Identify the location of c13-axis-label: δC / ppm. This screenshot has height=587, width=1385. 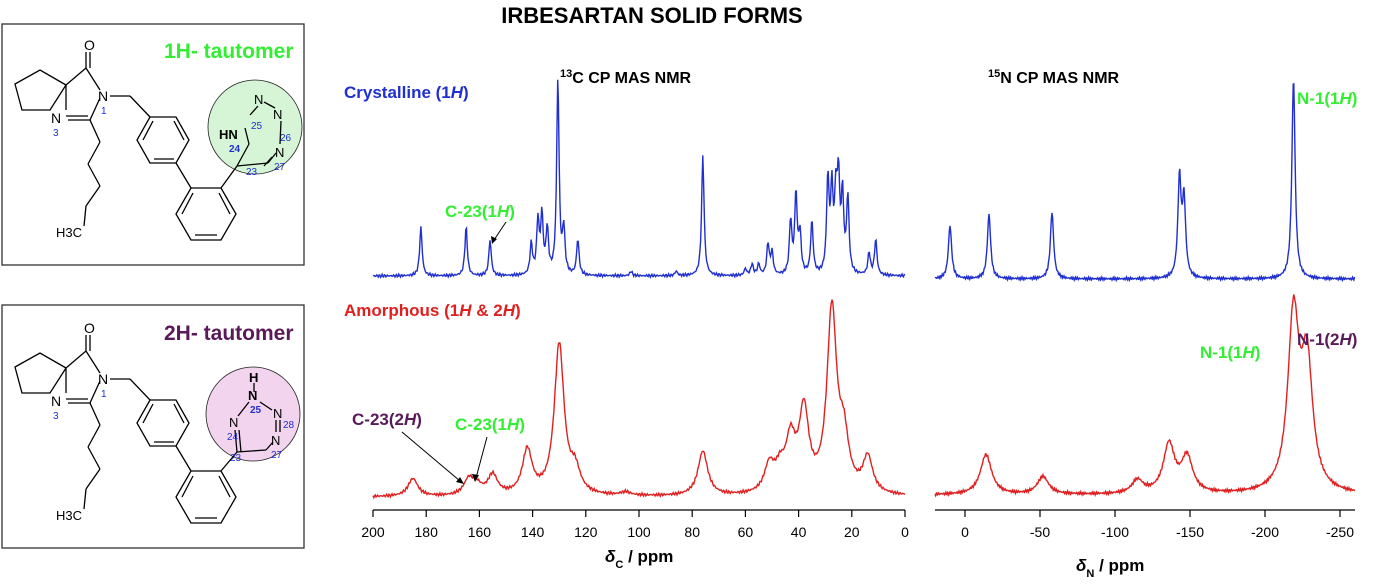
(639, 559).